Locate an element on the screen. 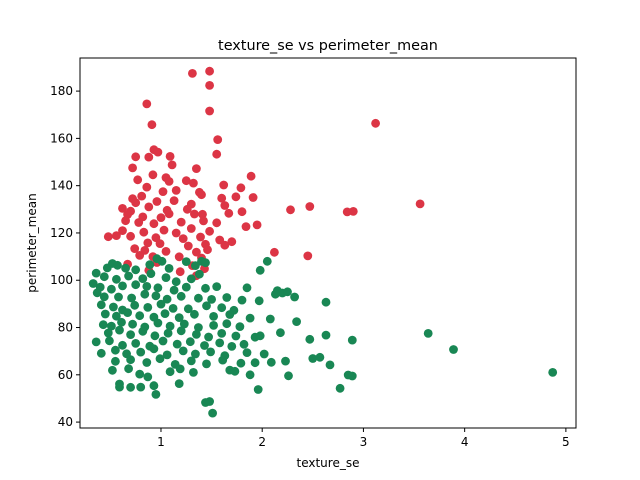 Image resolution: width=640 pixels, height=480 pixels. y-tick-label: 80 is located at coordinates (65, 328).